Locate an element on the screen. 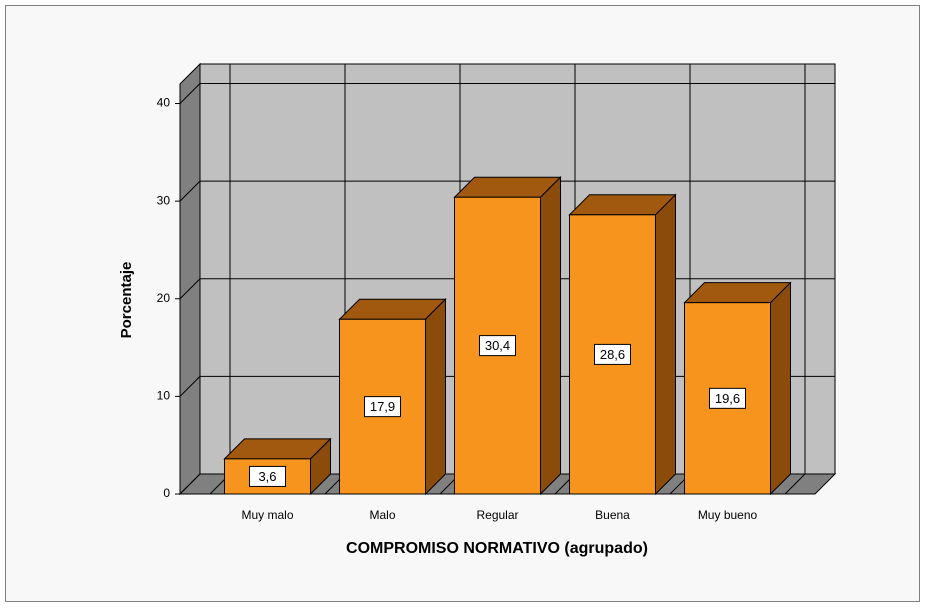 The height and width of the screenshot is (612, 925). value-label: 30,4 is located at coordinates (497, 345).